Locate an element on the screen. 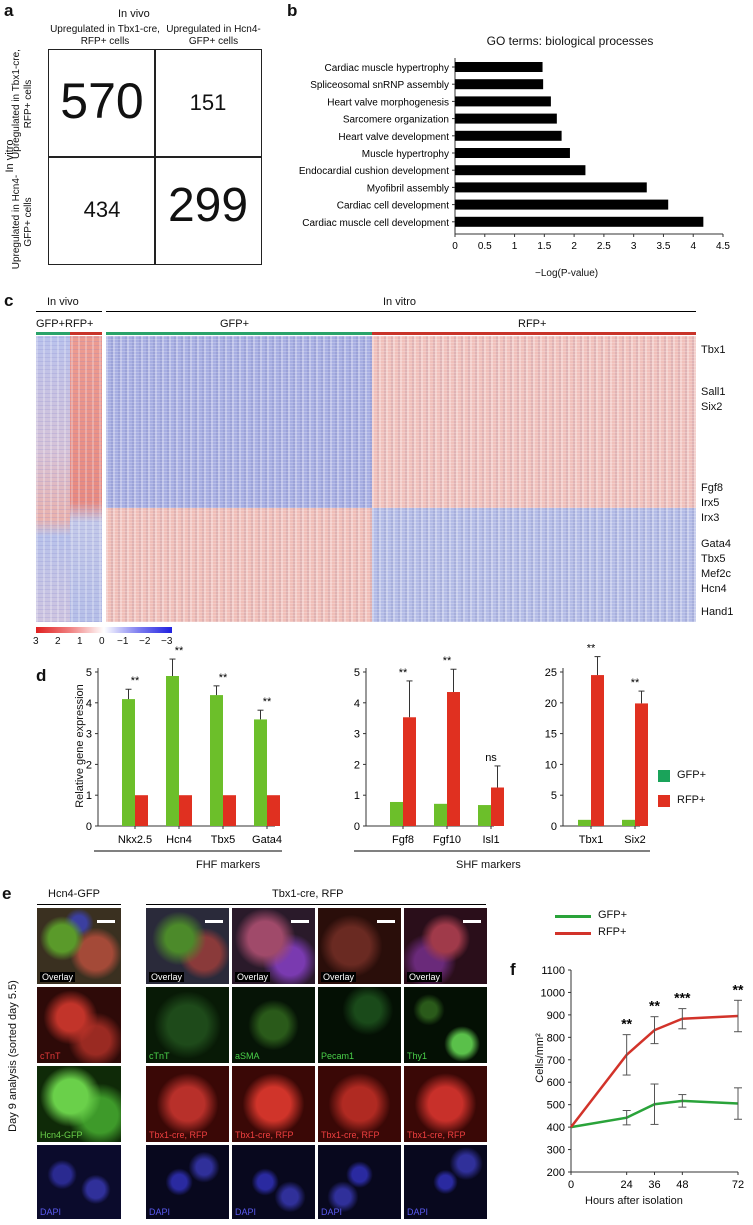 Image resolution: width=753 pixels, height=1225 pixels. d-category-label: Nkx2.5 is located at coordinates (135, 840).